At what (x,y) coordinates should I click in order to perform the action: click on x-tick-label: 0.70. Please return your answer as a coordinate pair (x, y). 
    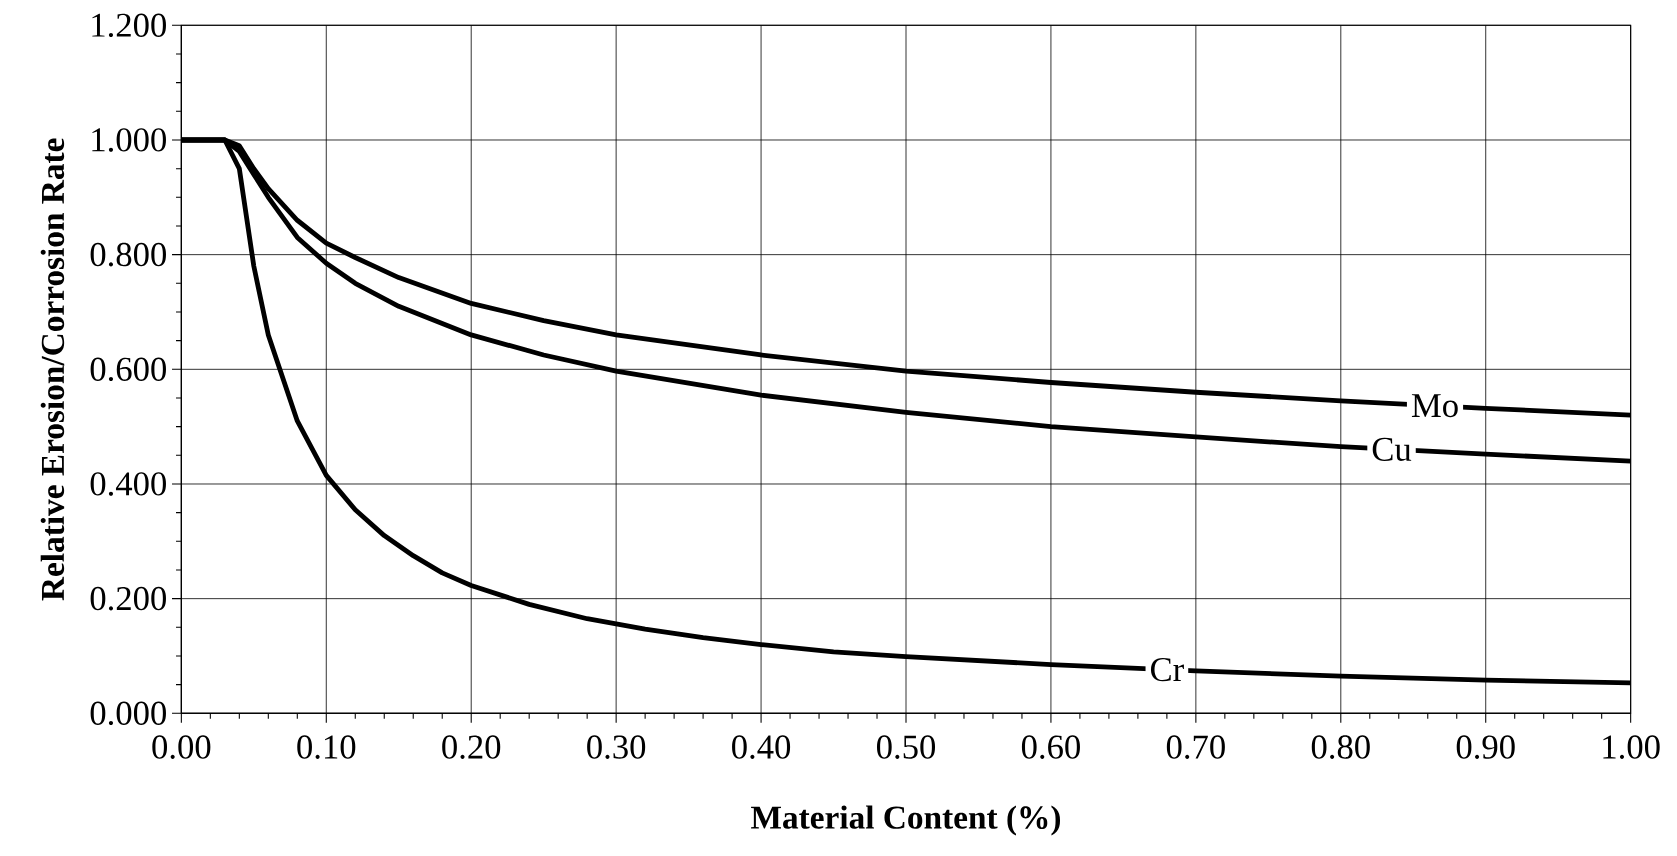
    Looking at the image, I should click on (1195, 747).